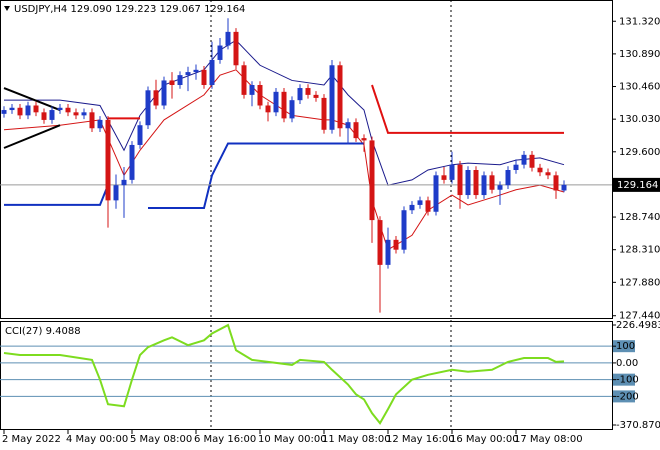 Image resolution: width=660 pixels, height=450 pixels. I want to click on x-tick-label: 12 May 16:00, so click(420, 439).